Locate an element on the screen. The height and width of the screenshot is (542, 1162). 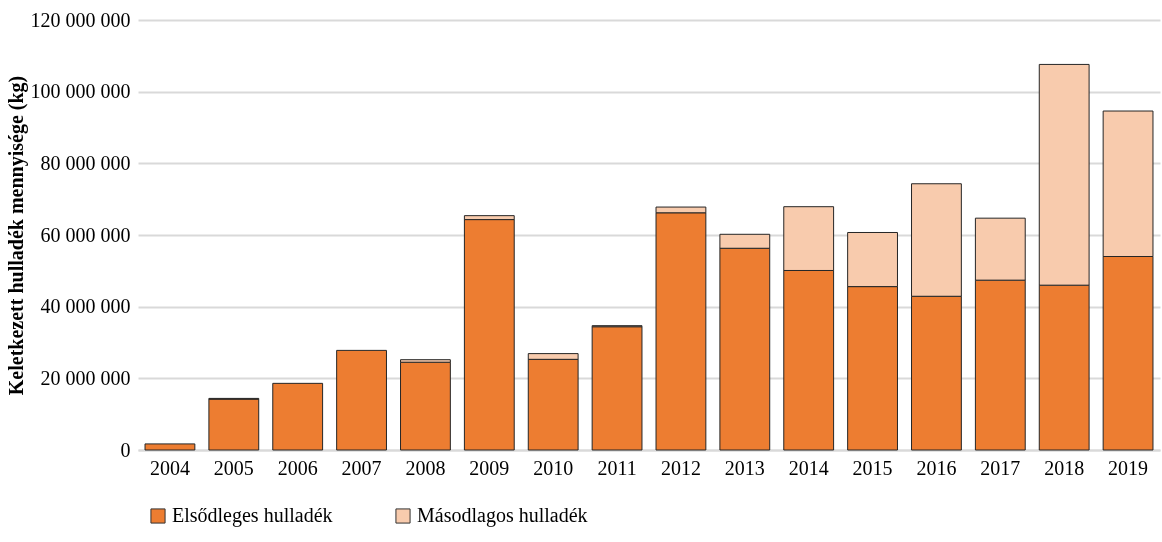
x-tick-label: 2006 is located at coordinates (297, 467).